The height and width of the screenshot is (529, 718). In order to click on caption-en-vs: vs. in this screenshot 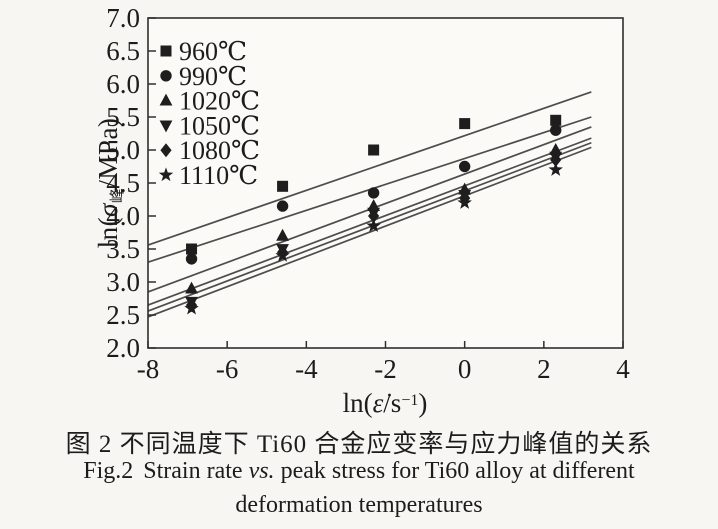, I will do `click(261, 471)`.